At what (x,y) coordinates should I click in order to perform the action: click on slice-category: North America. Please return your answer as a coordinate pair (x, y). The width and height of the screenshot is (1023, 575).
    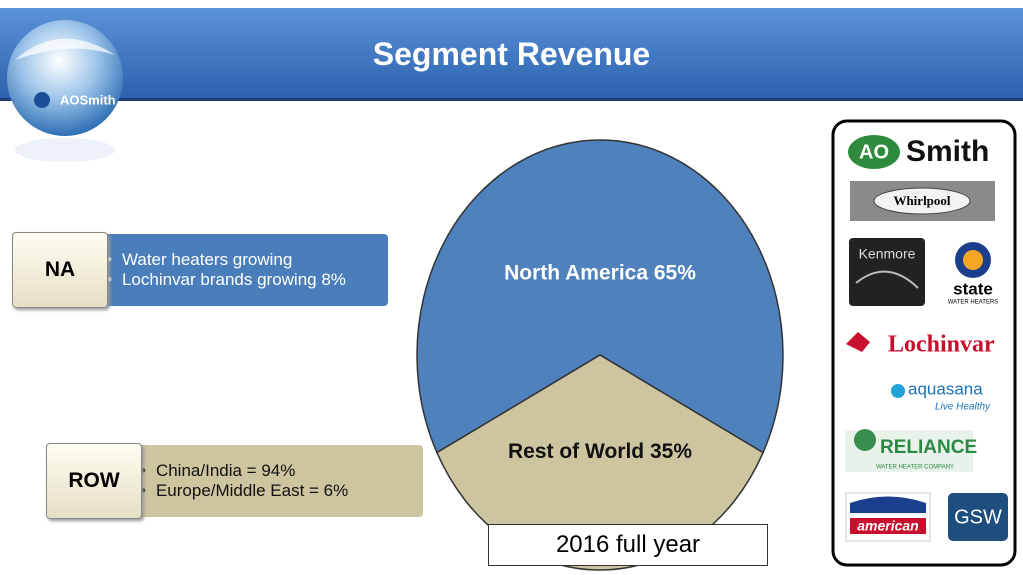
    Looking at the image, I should click on (576, 272).